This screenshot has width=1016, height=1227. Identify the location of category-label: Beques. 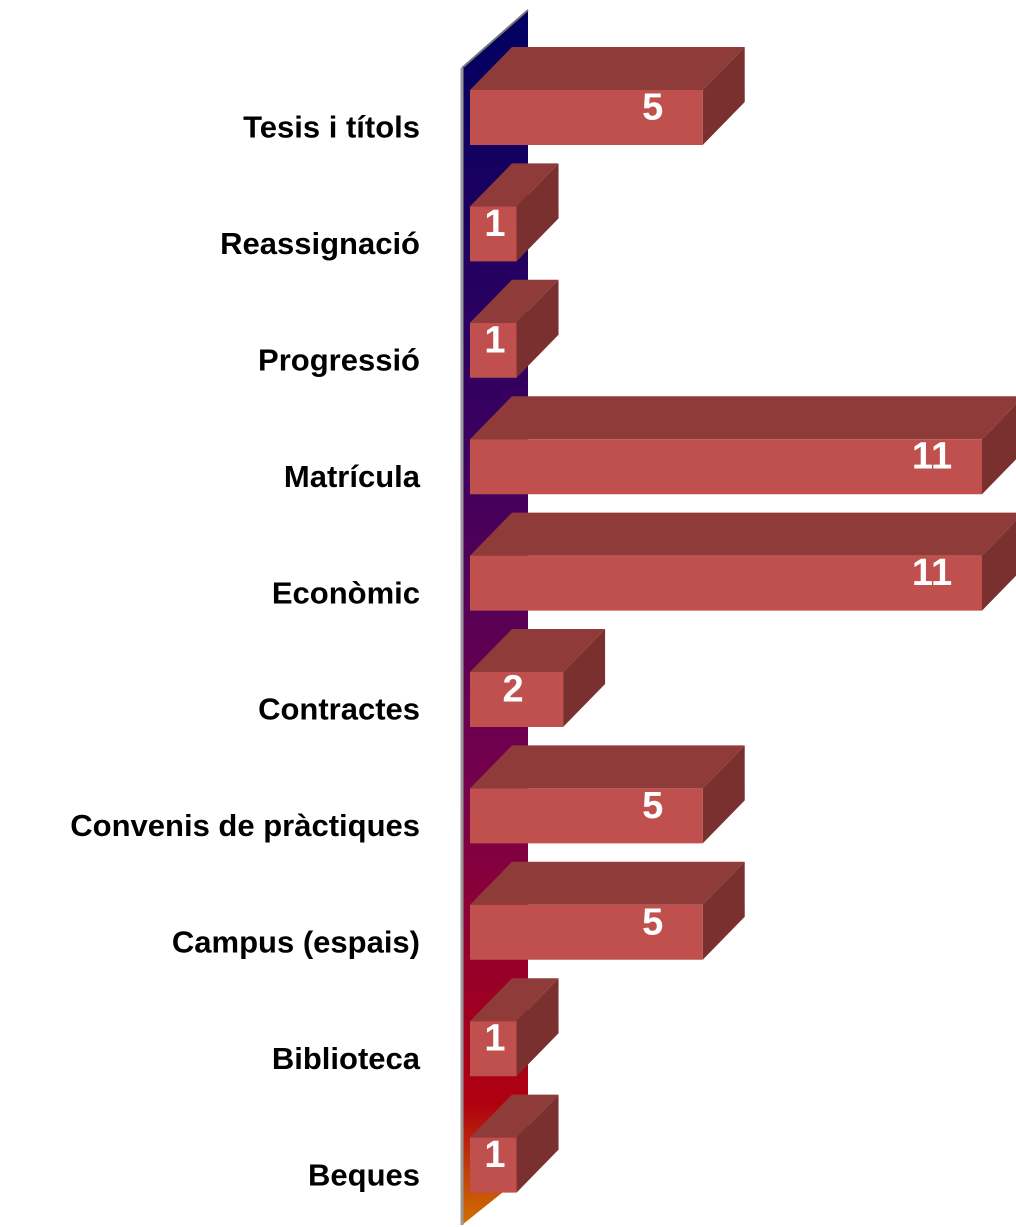
(364, 1174).